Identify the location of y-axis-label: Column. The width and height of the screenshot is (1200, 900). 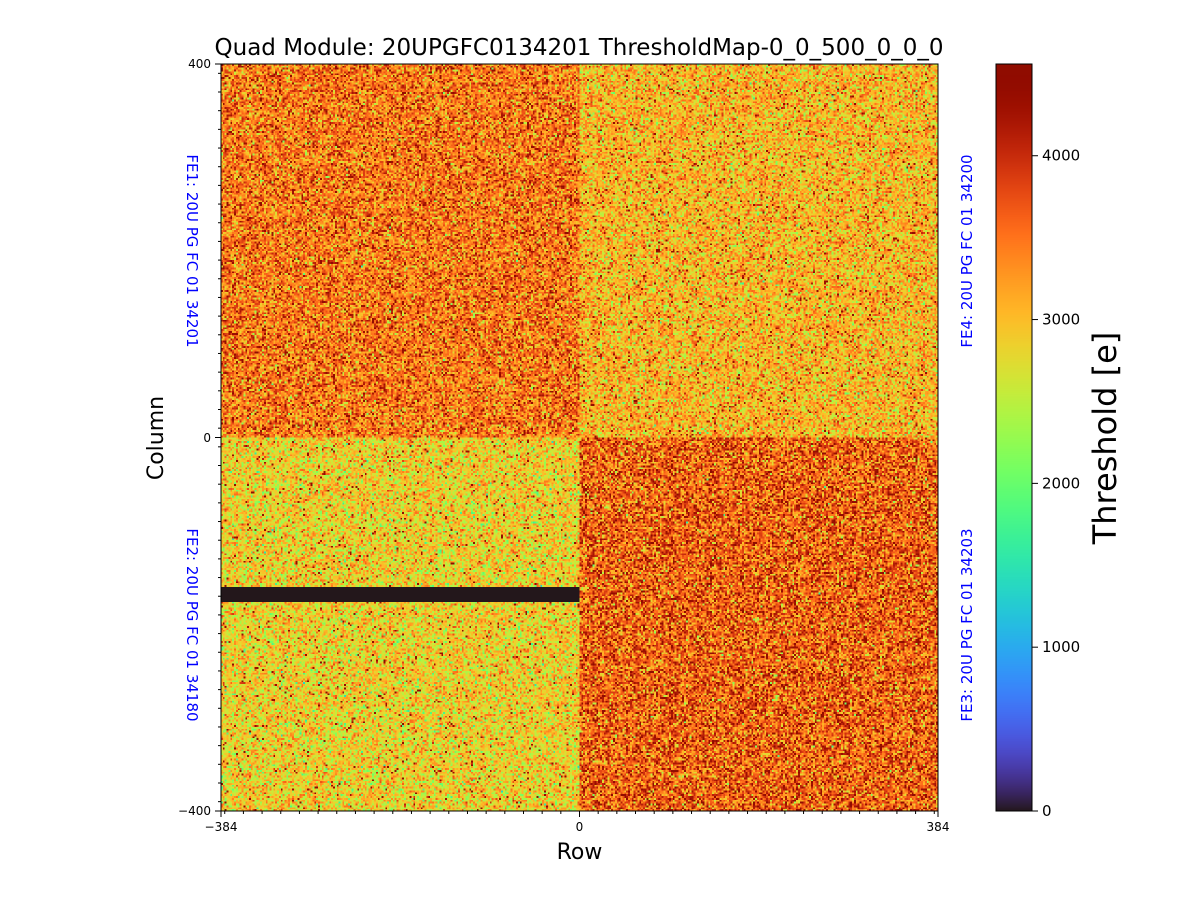
(156, 438).